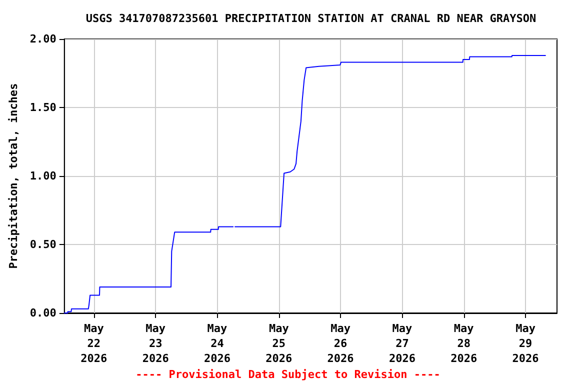 The height and width of the screenshot is (384, 576). Describe the element at coordinates (43, 39) in the screenshot. I see `y-tick-label: 2.00` at that location.